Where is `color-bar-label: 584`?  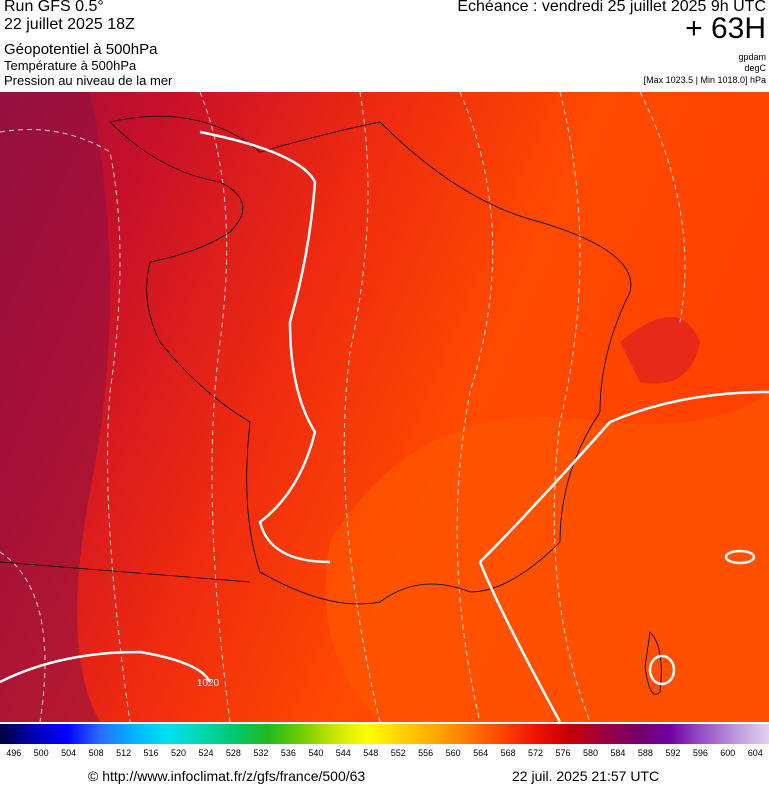 color-bar-label: 584 is located at coordinates (618, 753).